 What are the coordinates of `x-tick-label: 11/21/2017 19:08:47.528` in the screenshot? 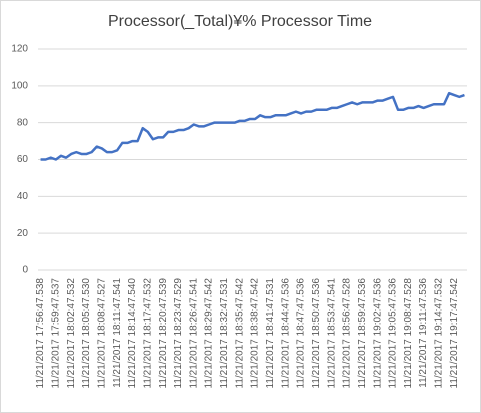 It's located at (408, 333).